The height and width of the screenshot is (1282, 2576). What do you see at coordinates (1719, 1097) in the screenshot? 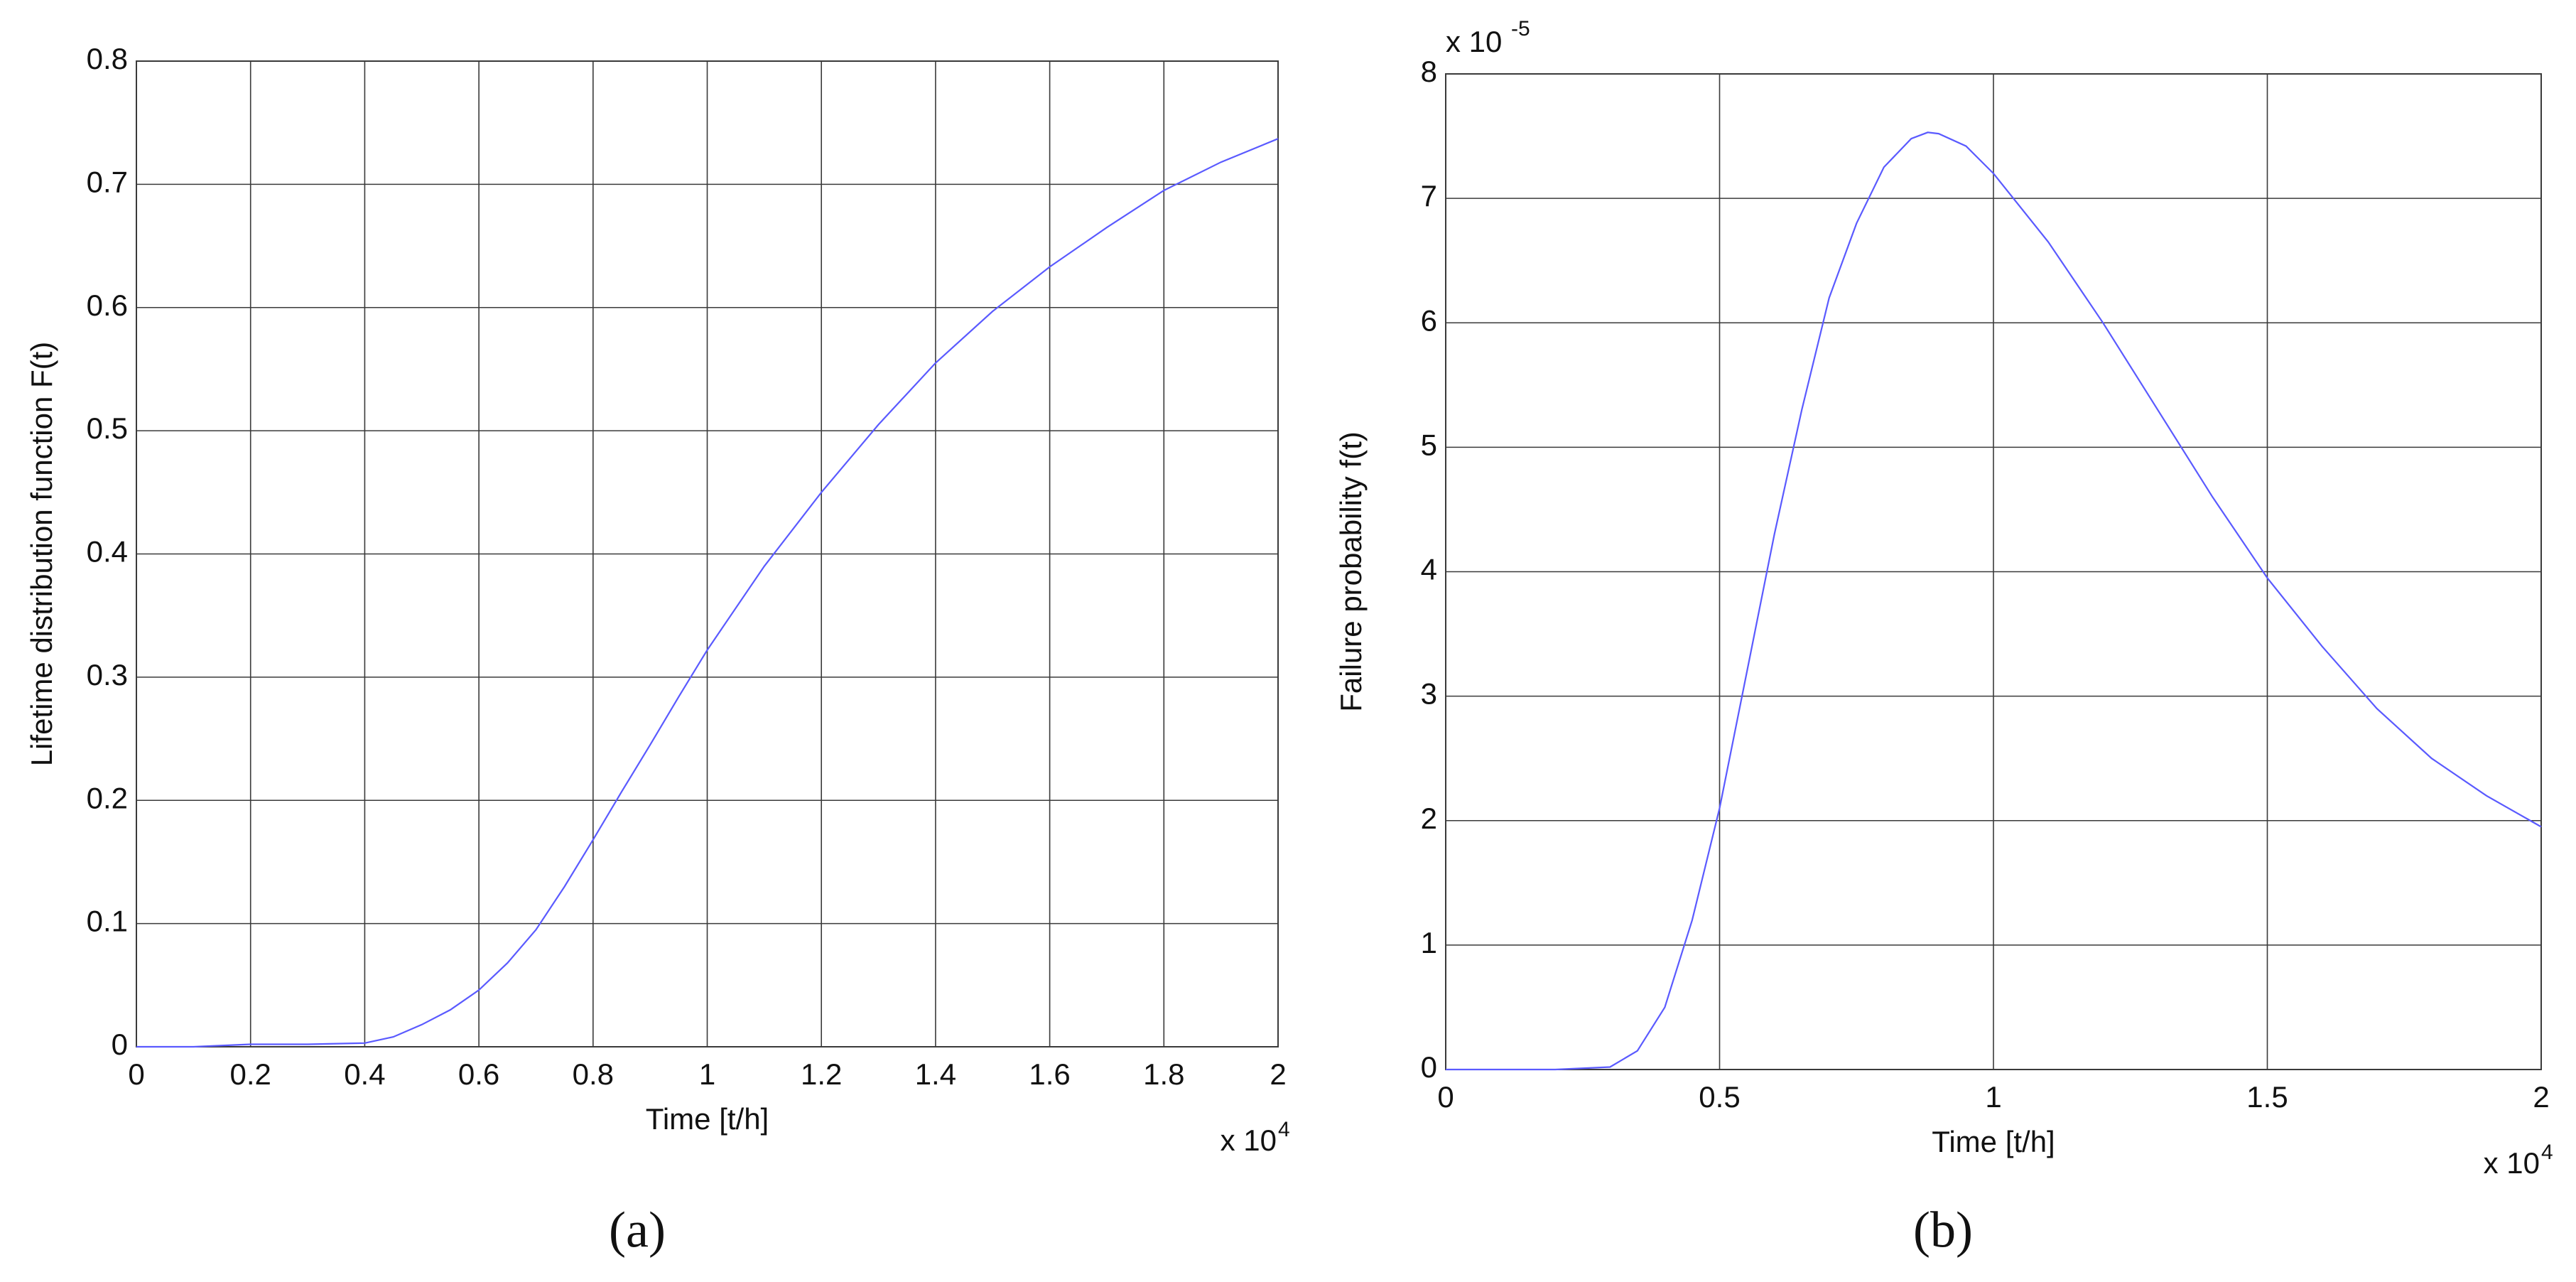
I see `x-tick-label: 0.5` at bounding box center [1719, 1097].